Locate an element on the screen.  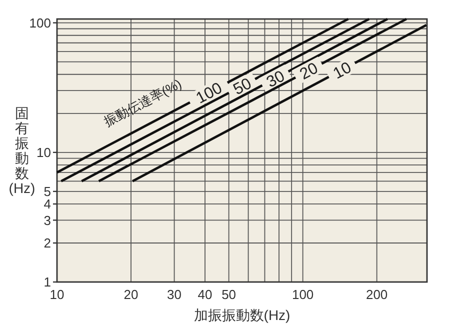
y-tick-label: 5 is located at coordinates (47, 192).